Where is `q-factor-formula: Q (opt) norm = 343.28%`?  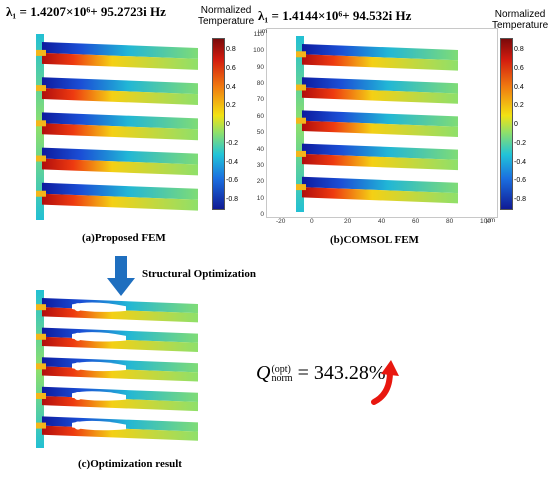
q-factor-formula: Q (opt) norm = 343.28% is located at coordinates (321, 373).